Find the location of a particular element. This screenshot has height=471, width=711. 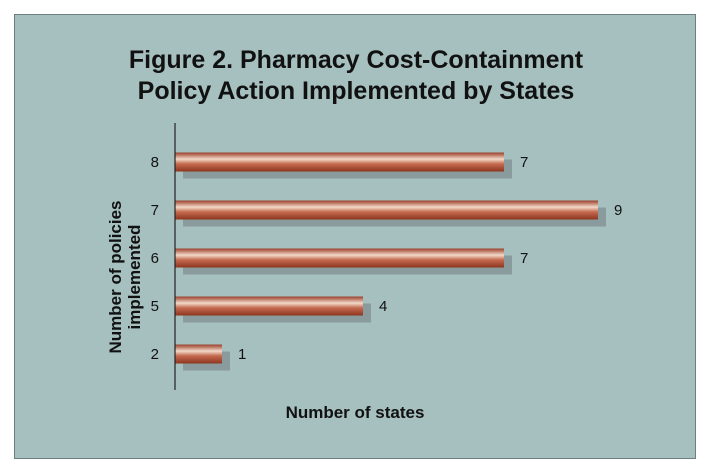

y-tick-label-5: 5 is located at coordinates (155, 306).